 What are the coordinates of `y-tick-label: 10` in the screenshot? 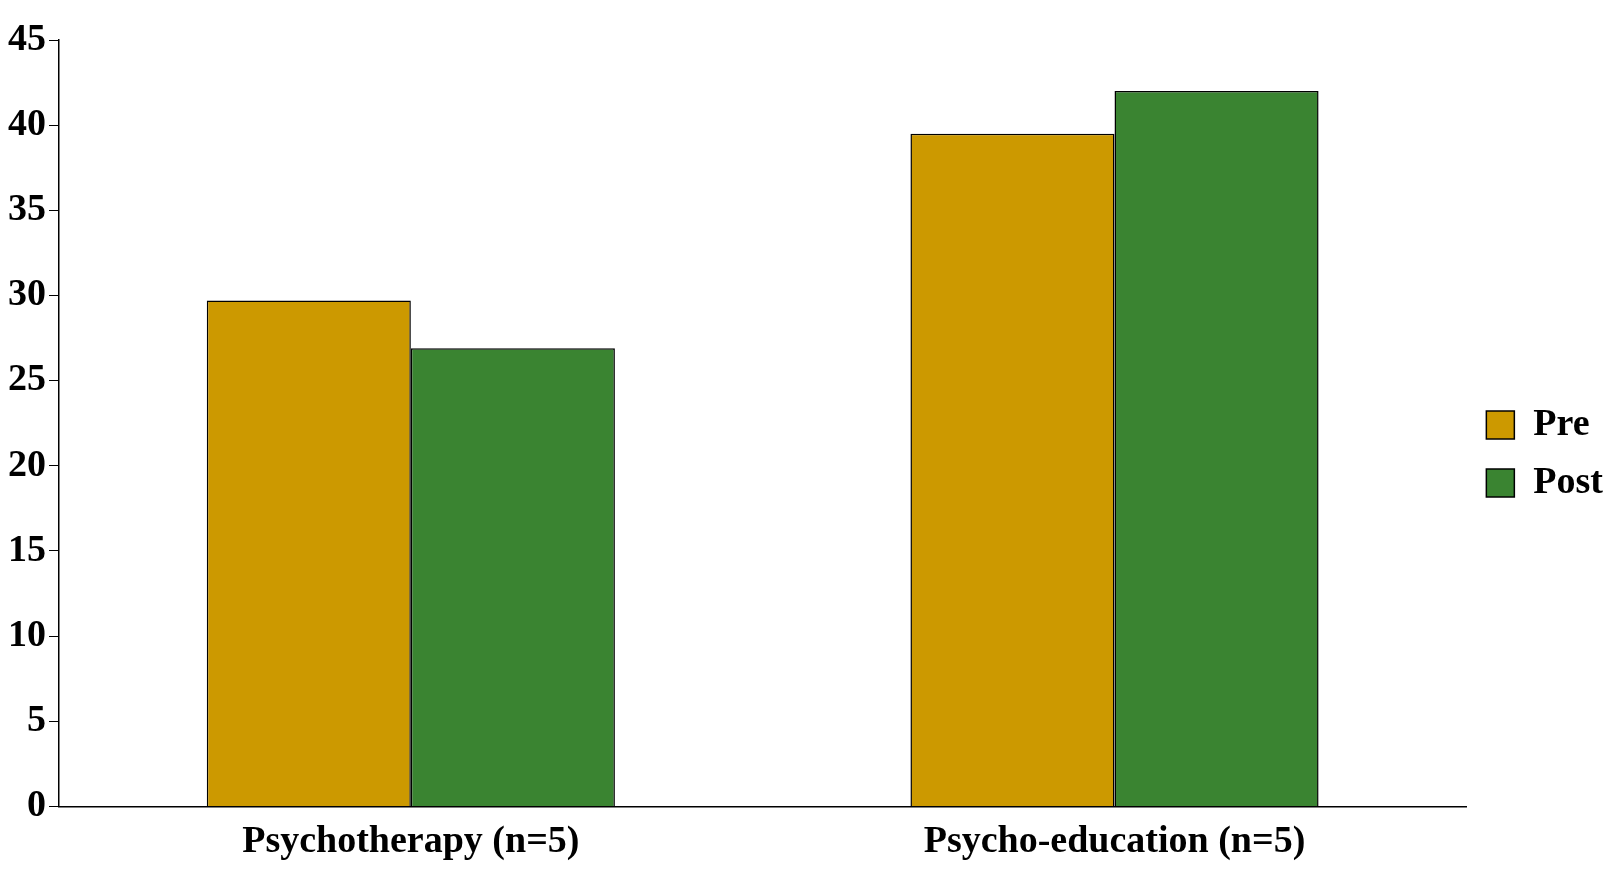 It's located at (27, 632).